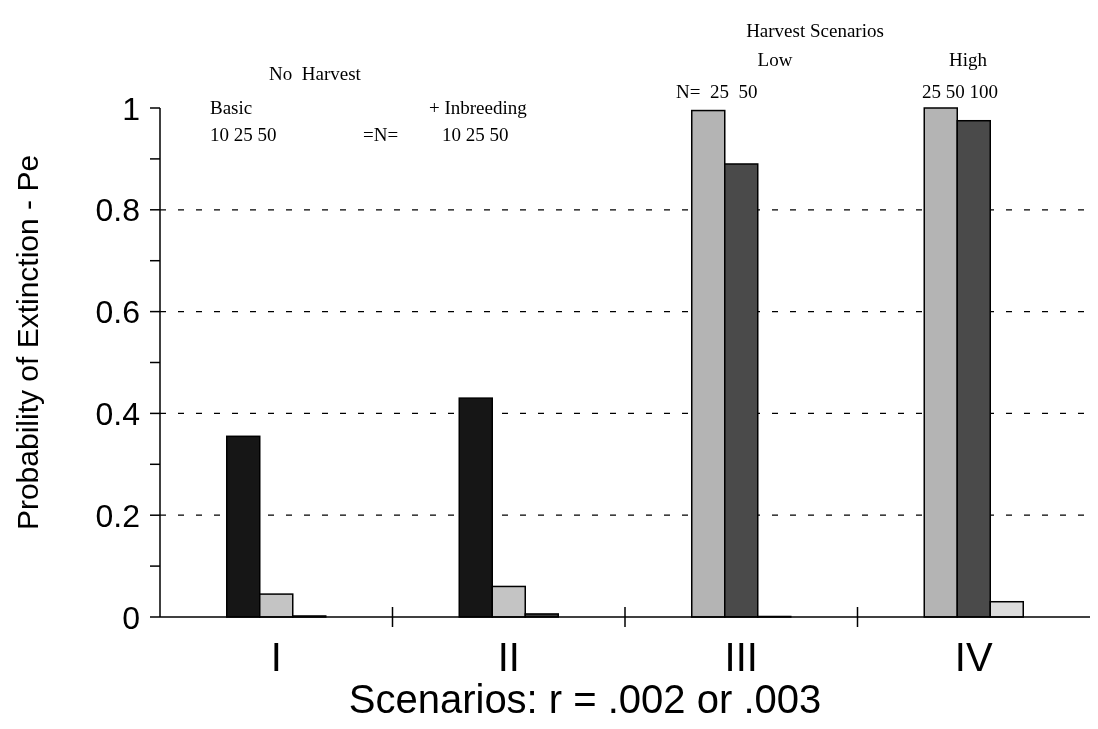 This screenshot has width=1098, height=729. Describe the element at coordinates (131, 108) in the screenshot. I see `y-tick-label: 1` at that location.